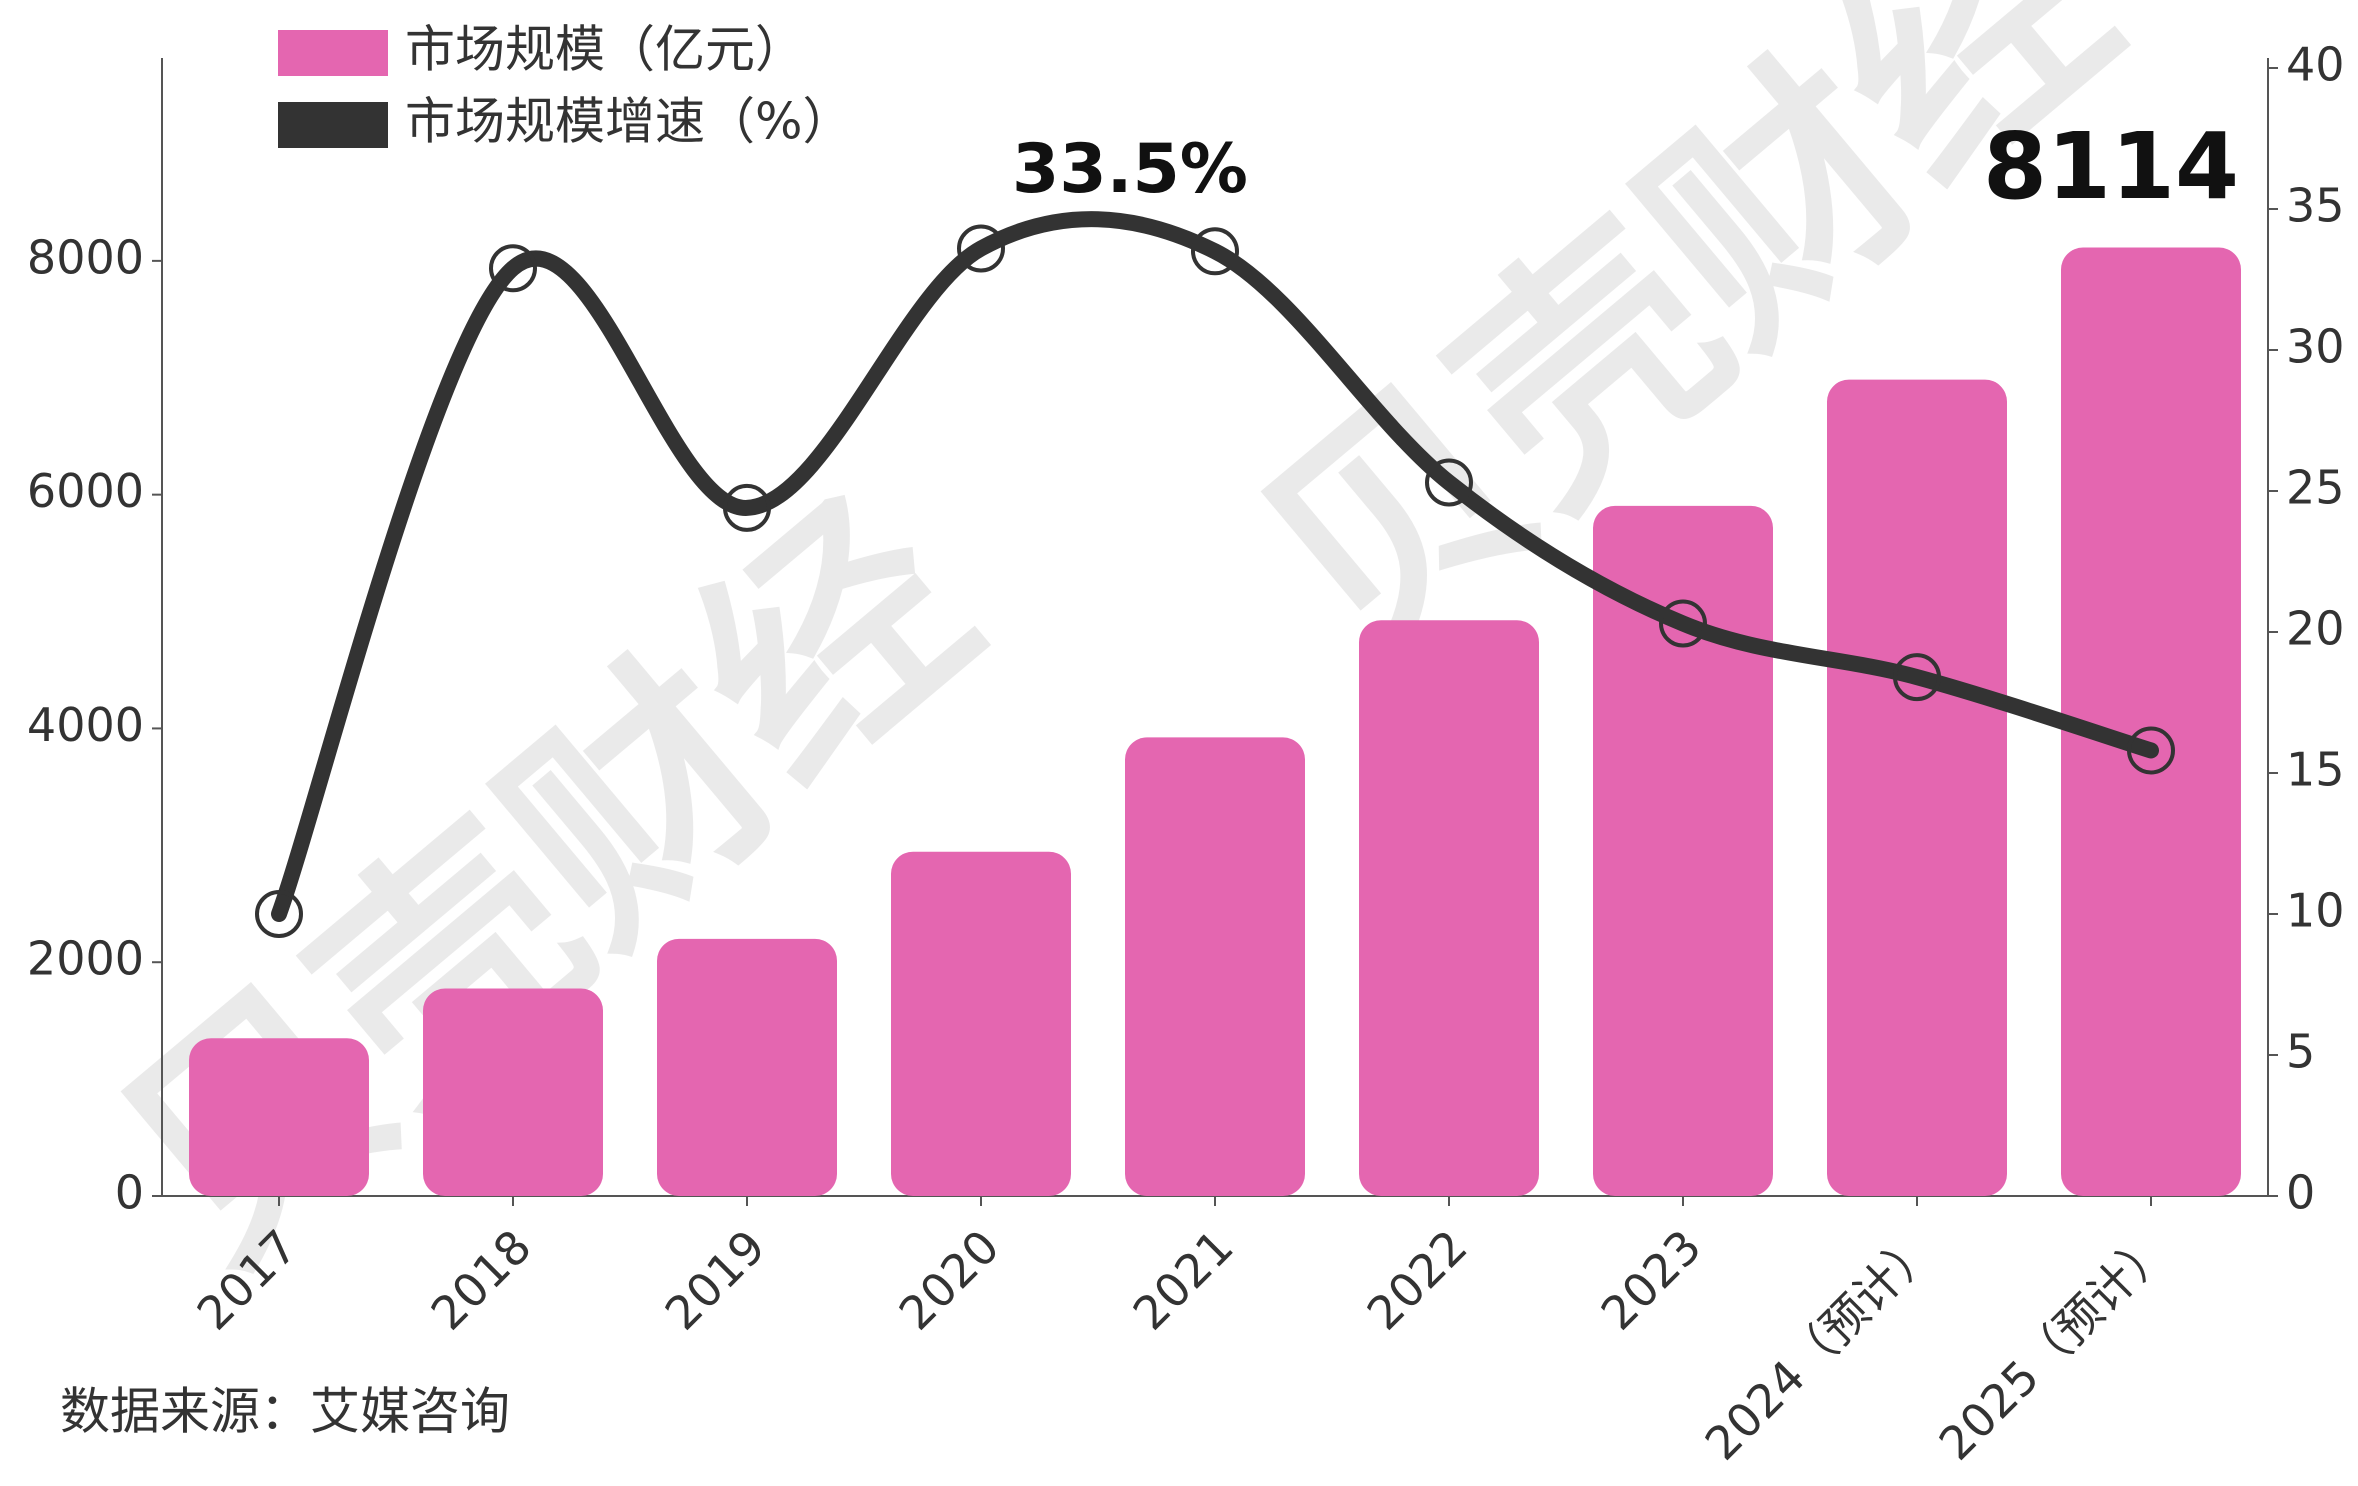  What do you see at coordinates (2315, 911) in the screenshot?
I see `y2-tick-label: 10` at bounding box center [2315, 911].